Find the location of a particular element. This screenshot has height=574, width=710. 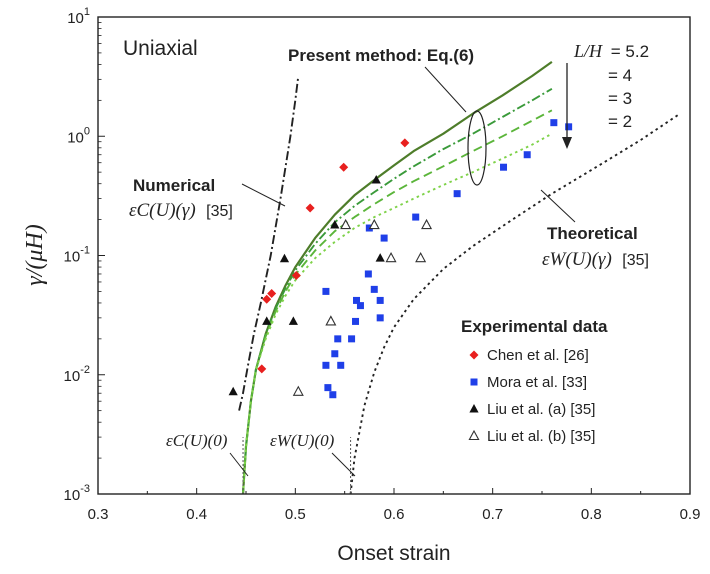

y-axis: 10¹ 10⁰ 10⁻¹ 10⁻² 10⁻³ is located at coordinates (84, 255).